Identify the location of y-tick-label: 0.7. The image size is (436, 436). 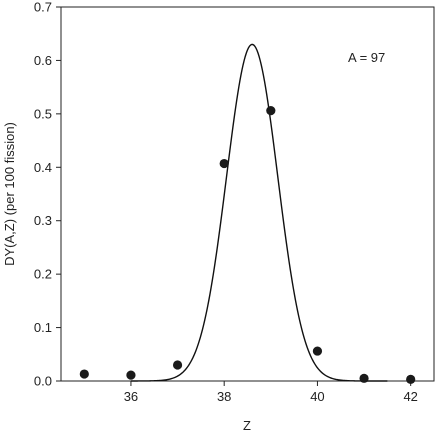
(43, 7).